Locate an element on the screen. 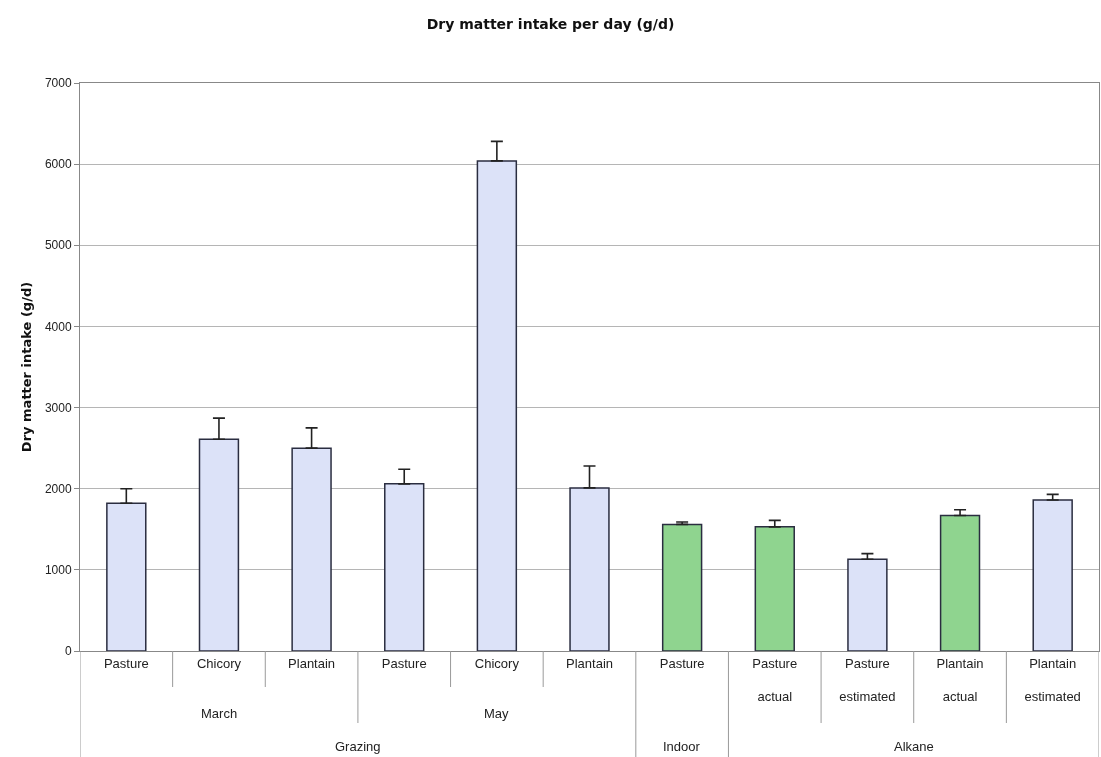 The image size is (1101, 757). category-label: Plantain actual is located at coordinates (960, 680).